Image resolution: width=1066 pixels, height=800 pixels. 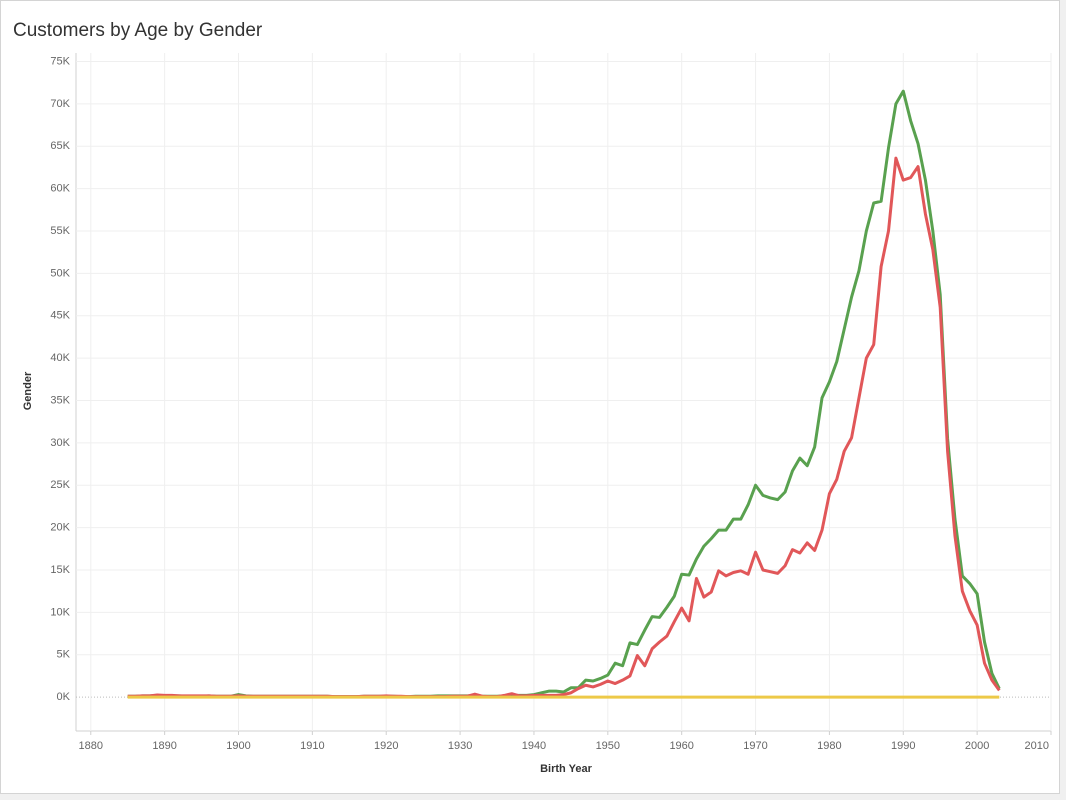 What do you see at coordinates (60, 316) in the screenshot?
I see `y-tick-label: 45K` at bounding box center [60, 316].